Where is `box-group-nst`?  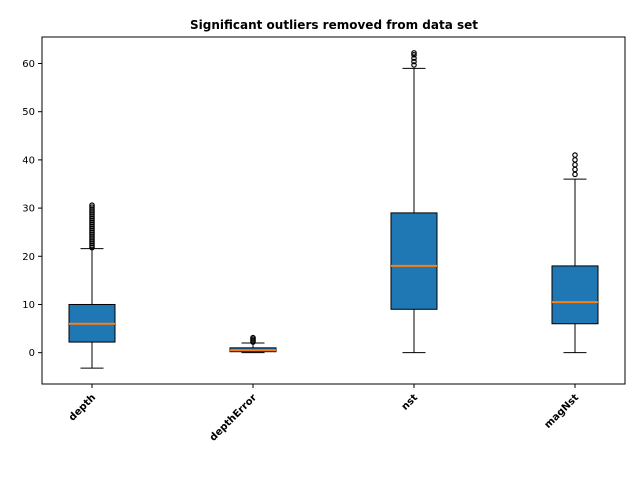 box-group-nst is located at coordinates (414, 202).